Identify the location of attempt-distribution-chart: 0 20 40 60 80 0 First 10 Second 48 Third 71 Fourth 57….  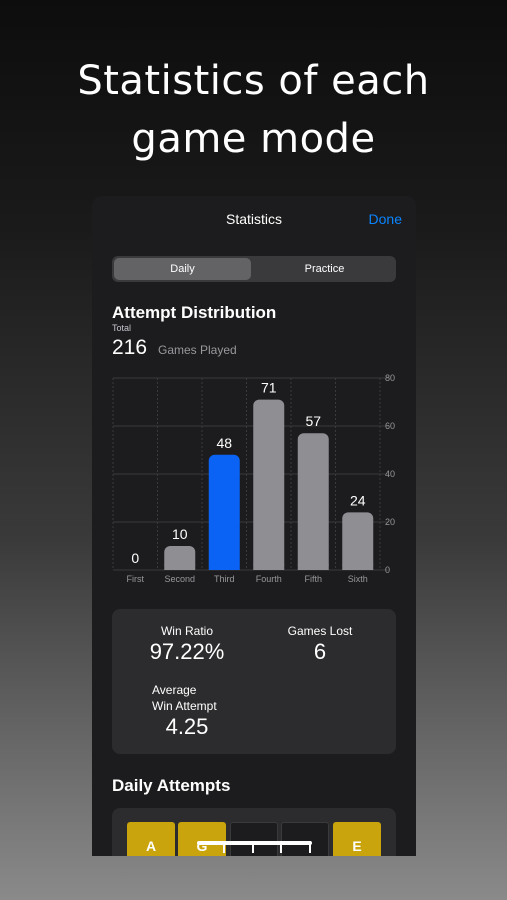
(253, 478).